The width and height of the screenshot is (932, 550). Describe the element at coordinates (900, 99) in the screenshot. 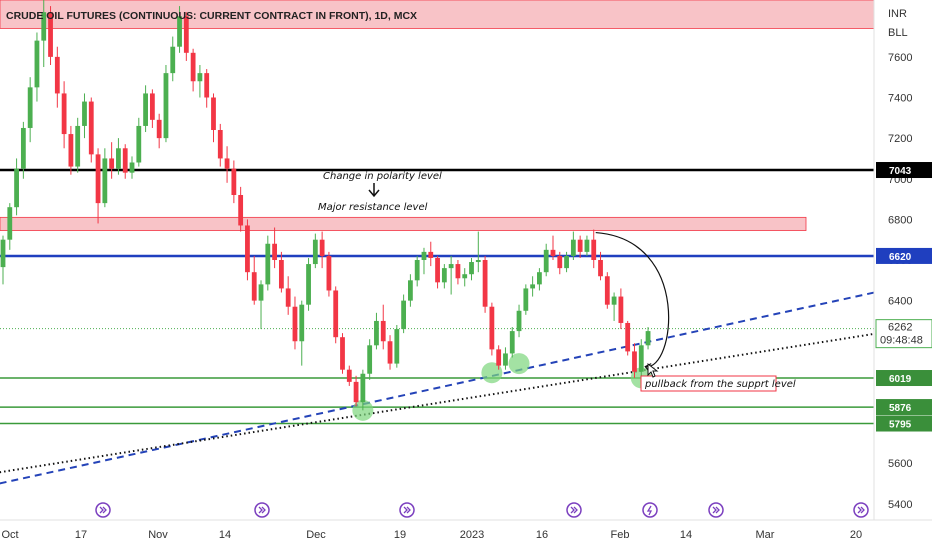

I see `y-tick-label: 7400` at that location.